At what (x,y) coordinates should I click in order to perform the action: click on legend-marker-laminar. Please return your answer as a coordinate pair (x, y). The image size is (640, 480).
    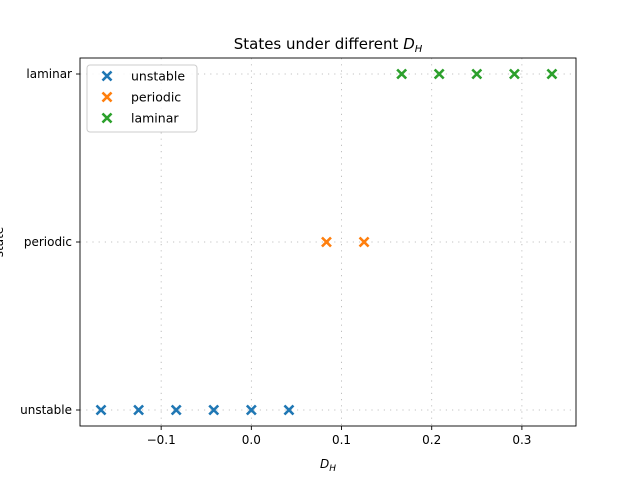
    Looking at the image, I should click on (107, 118).